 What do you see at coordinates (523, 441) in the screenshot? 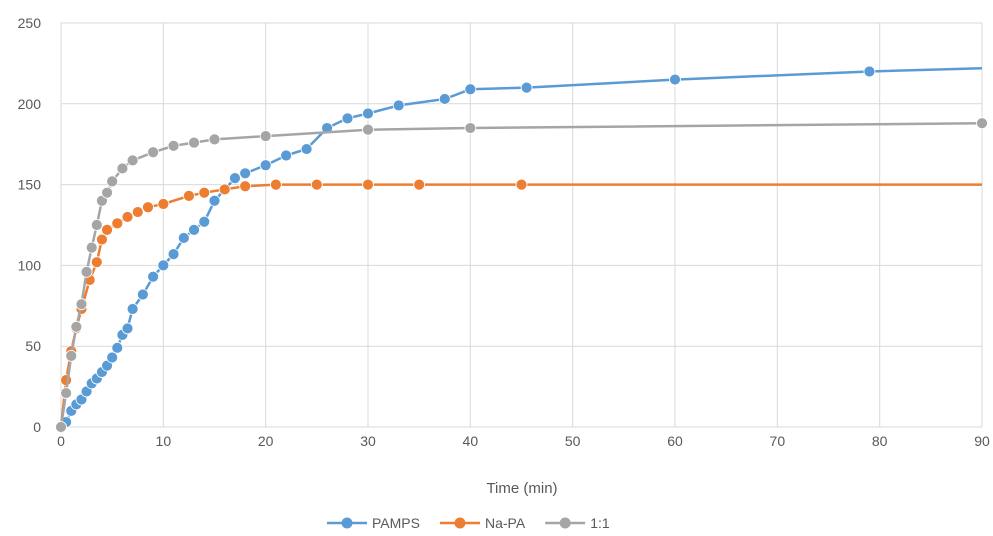
I see `x-axis-tick-labels: 0 10 20 30 40 50 60 70 80 90` at bounding box center [523, 441].